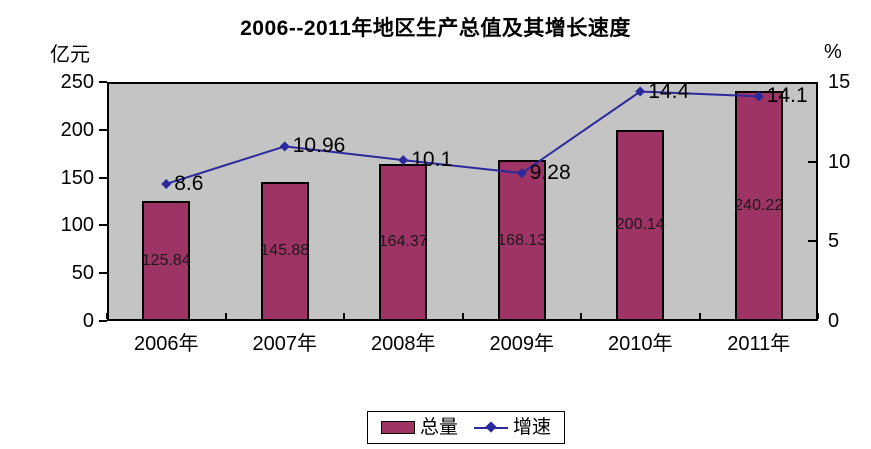  I want to click on line-value-label-14.1: 14.1, so click(787, 96).